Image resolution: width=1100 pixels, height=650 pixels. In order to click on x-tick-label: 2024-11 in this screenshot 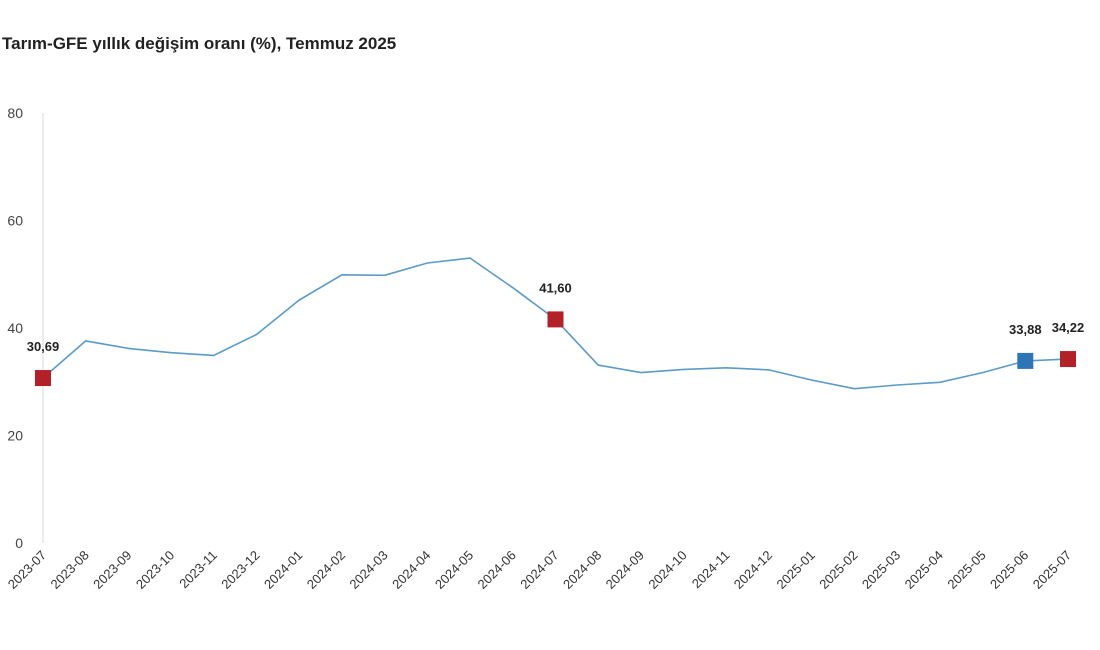, I will do `click(711, 570)`.